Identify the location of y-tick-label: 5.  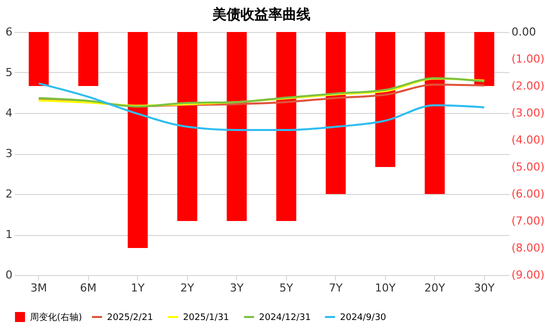
(9, 72).